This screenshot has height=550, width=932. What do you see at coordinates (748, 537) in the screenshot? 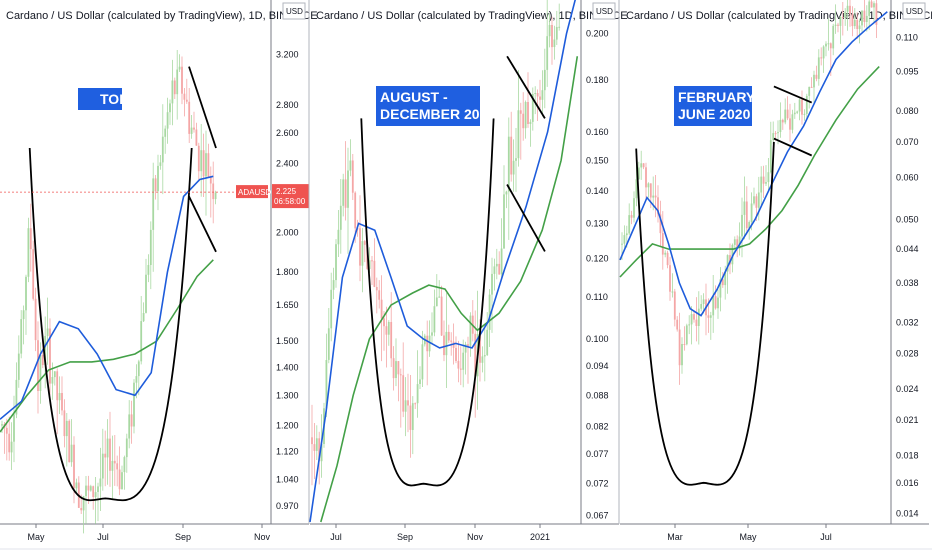
I see `x-tick-label: May` at bounding box center [748, 537].